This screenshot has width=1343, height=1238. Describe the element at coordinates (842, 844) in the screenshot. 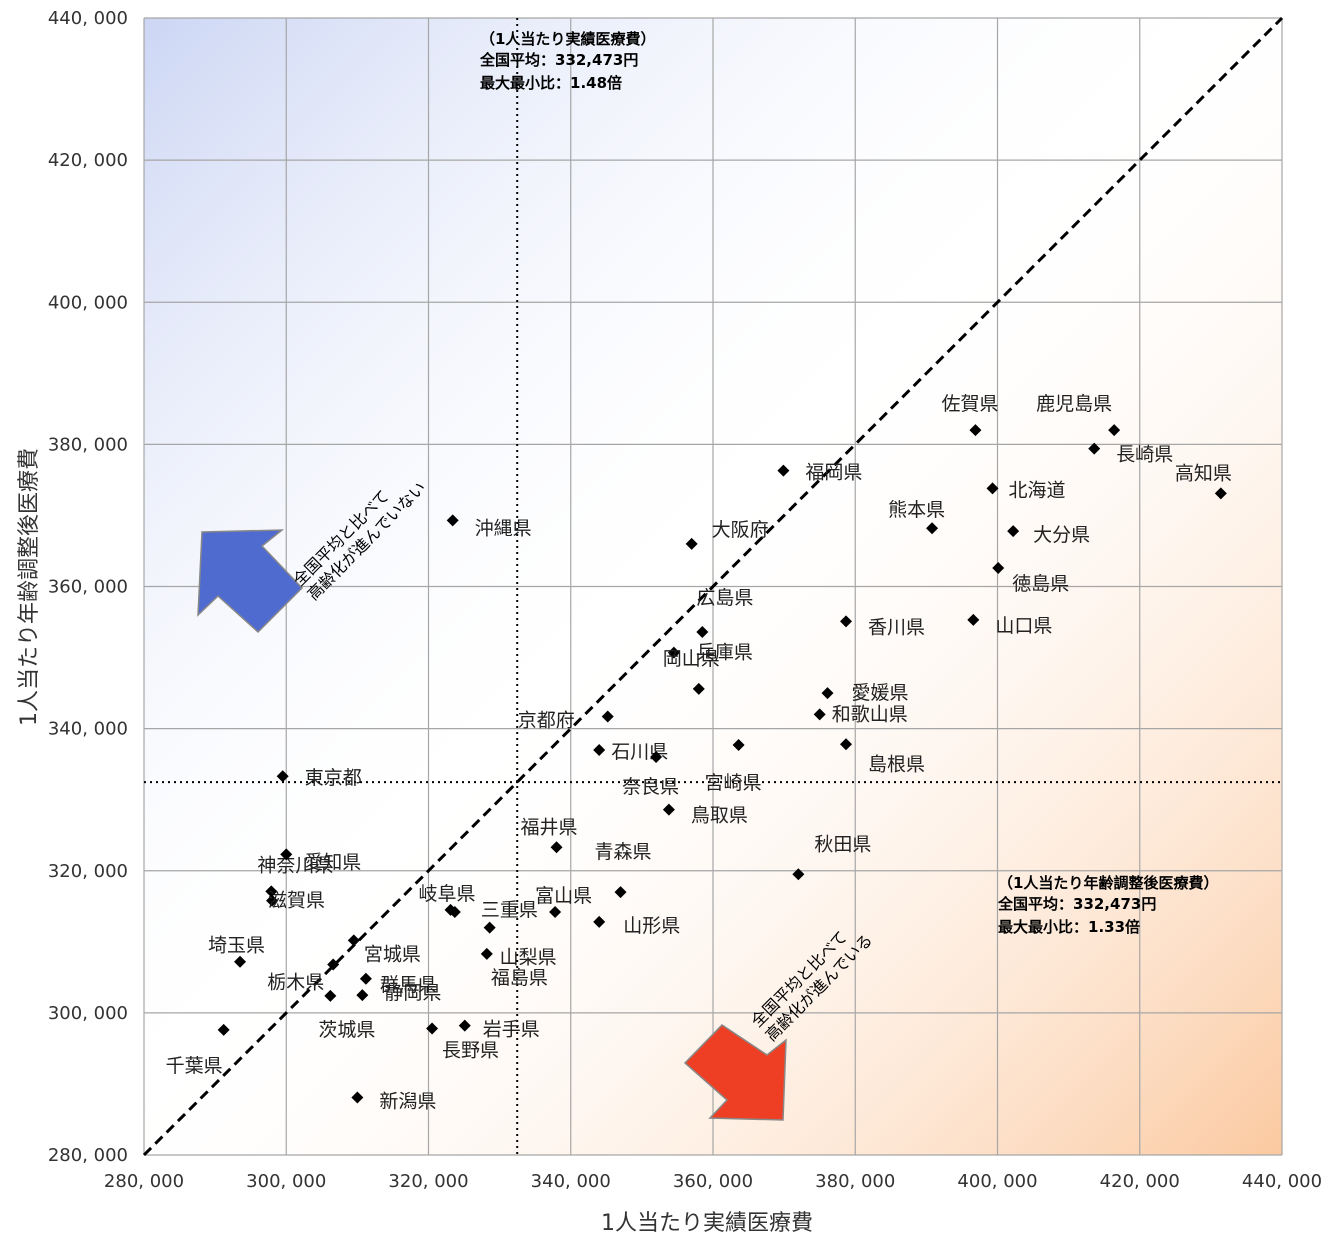

I see `point-label: 秋田県` at that location.